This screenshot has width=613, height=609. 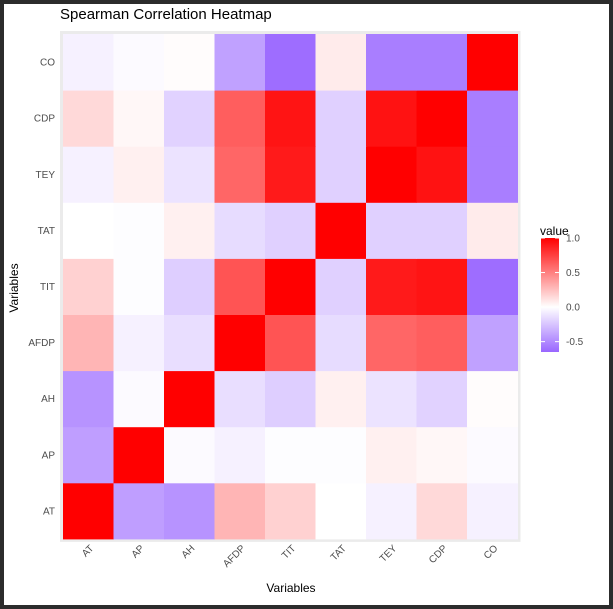 I want to click on heatmap-cell-tat-ap, so click(x=139, y=230).